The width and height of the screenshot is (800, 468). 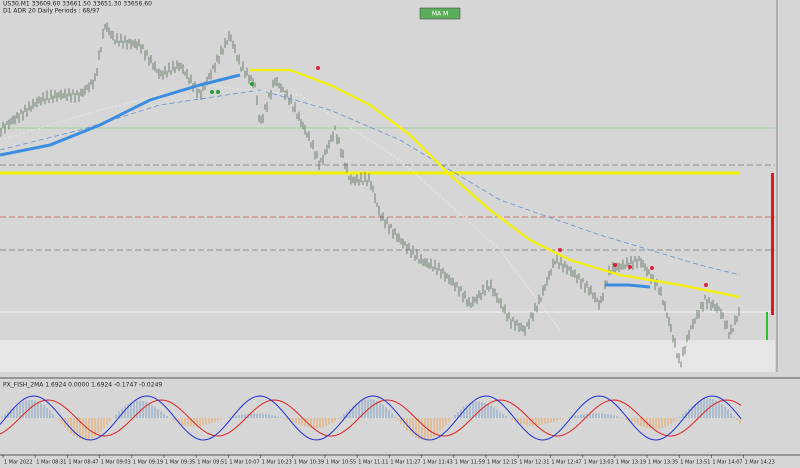 I want to click on ma-button, so click(x=440, y=13).